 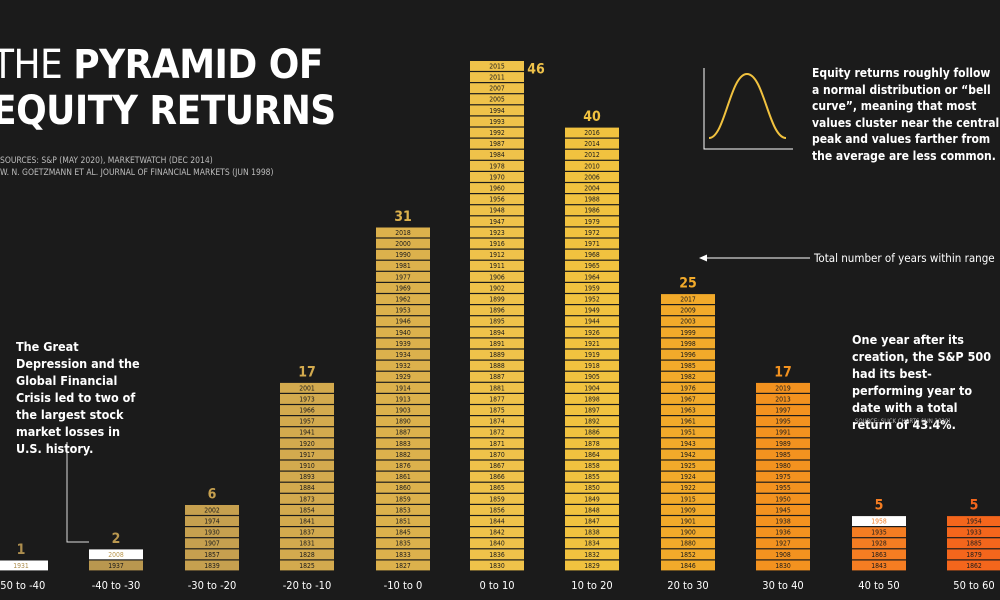 I want to click on year-label: 1840, so click(x=497, y=544).